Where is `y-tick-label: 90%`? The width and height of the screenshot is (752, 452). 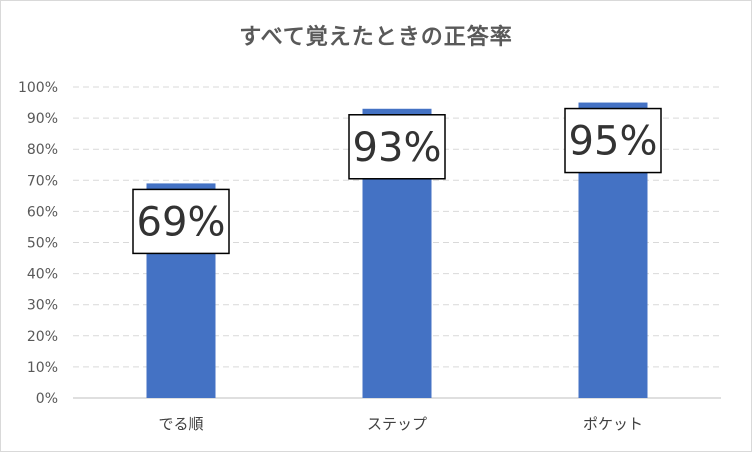 y-tick-label: 90% is located at coordinates (42, 119).